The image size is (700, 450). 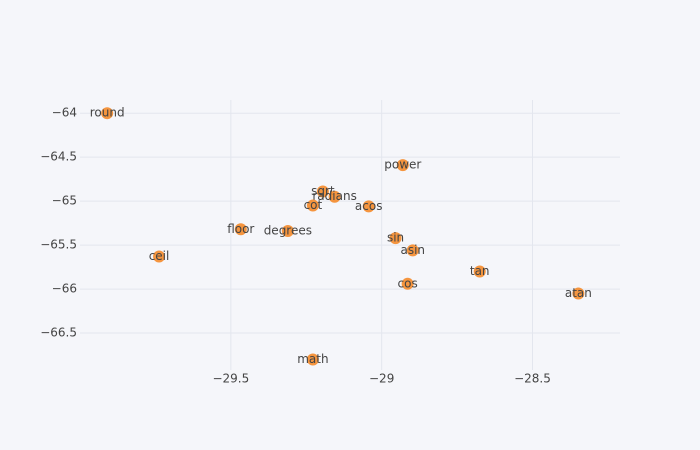 I want to click on point-label: atan, so click(x=578, y=293).